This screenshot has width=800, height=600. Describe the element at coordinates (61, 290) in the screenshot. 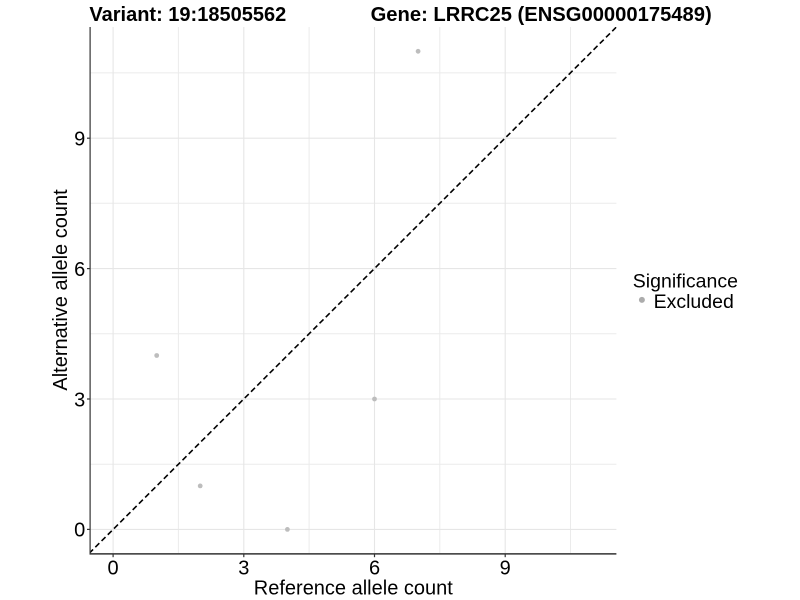

I see `svg-text: Alternative allele count` at that location.